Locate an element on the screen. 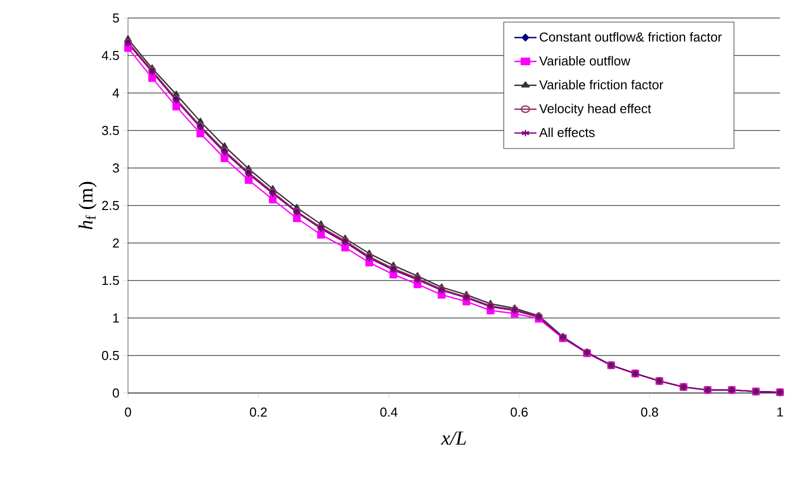  y-tick-label: 1 is located at coordinates (116, 318).